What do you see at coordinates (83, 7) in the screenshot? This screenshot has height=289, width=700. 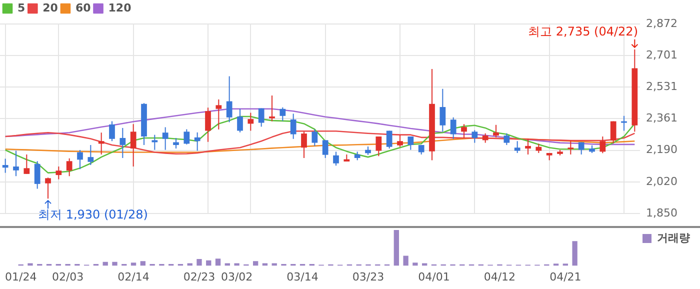 I see `legend-label: 60` at bounding box center [83, 7].